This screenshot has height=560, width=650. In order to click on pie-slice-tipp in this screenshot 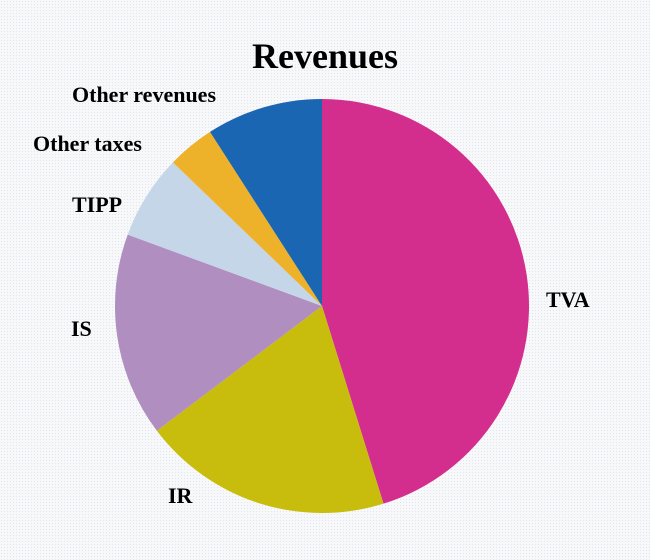, I will do `click(225, 234)`.